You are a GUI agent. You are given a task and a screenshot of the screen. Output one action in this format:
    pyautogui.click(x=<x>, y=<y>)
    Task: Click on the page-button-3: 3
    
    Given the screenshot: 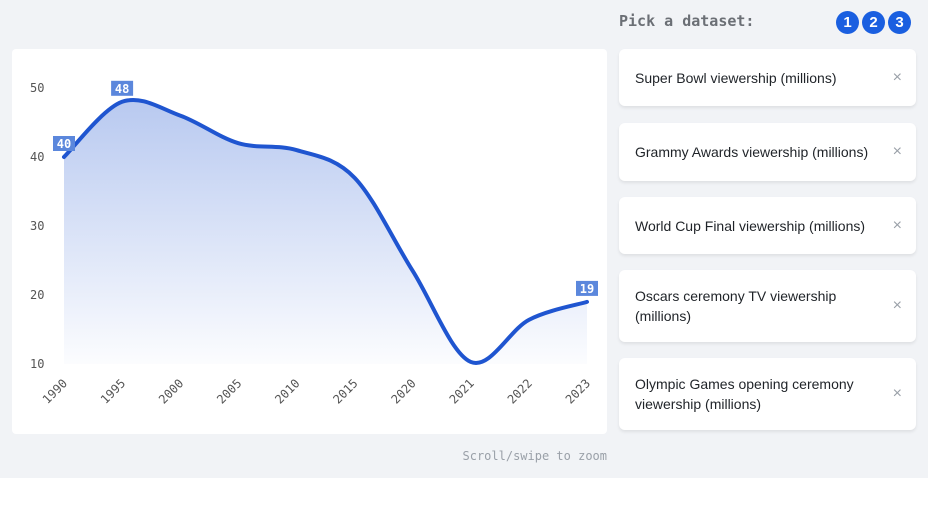 What is the action you would take?
    pyautogui.click(x=899, y=22)
    